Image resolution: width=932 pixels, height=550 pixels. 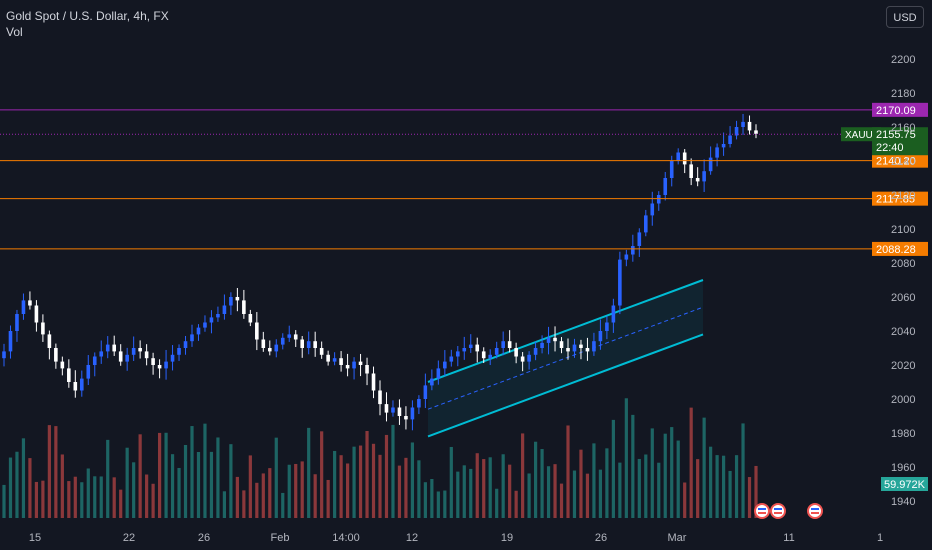 I want to click on y-tick-label: 2040, so click(x=903, y=332).